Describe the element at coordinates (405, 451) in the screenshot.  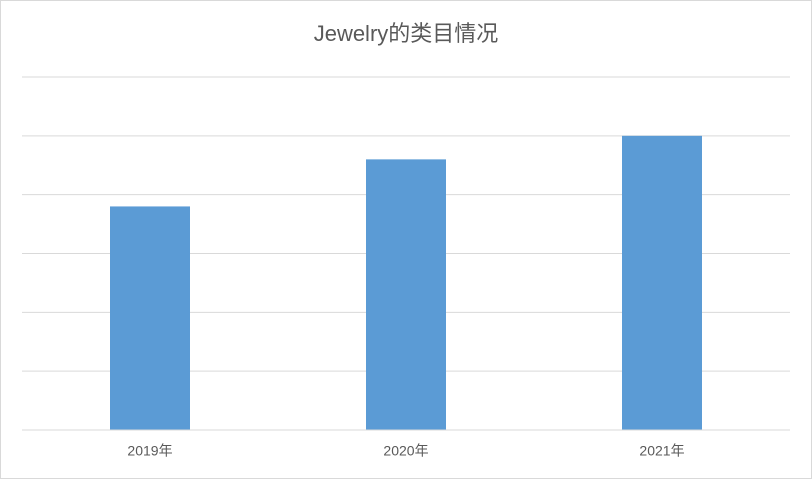
I see `x-tick-label: 2020年` at that location.